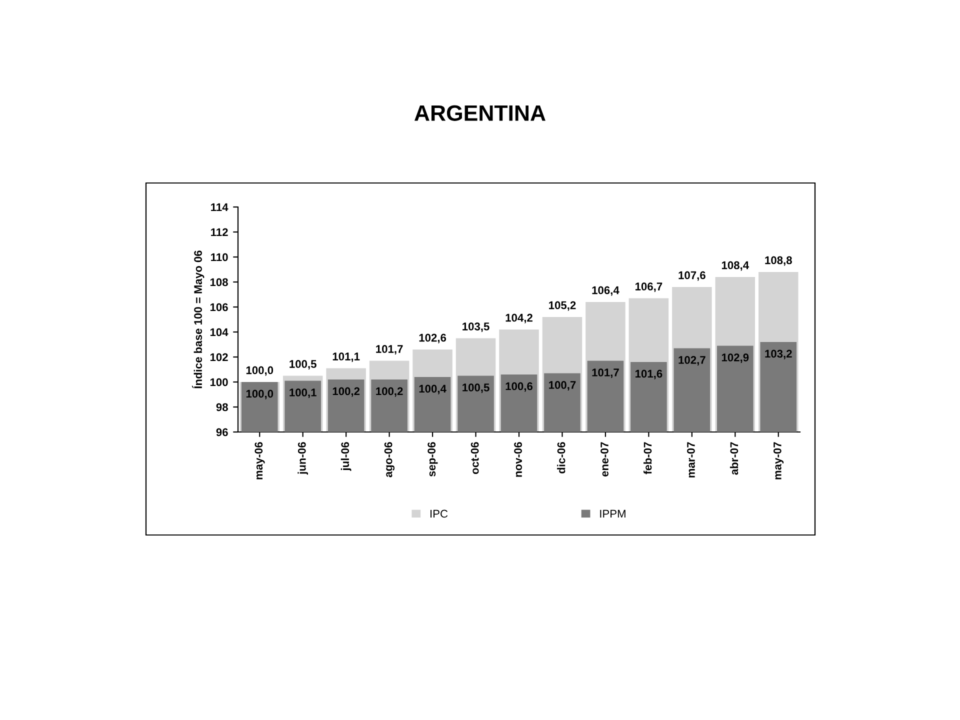 This screenshot has height=720, width=960. Describe the element at coordinates (259, 461) in the screenshot. I see `x-tick-label: may-06` at that location.